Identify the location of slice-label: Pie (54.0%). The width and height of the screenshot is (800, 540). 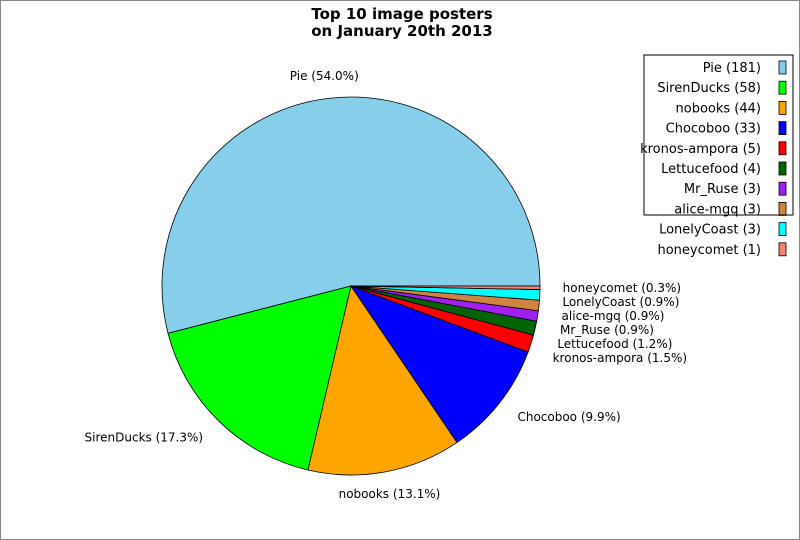
(324, 76).